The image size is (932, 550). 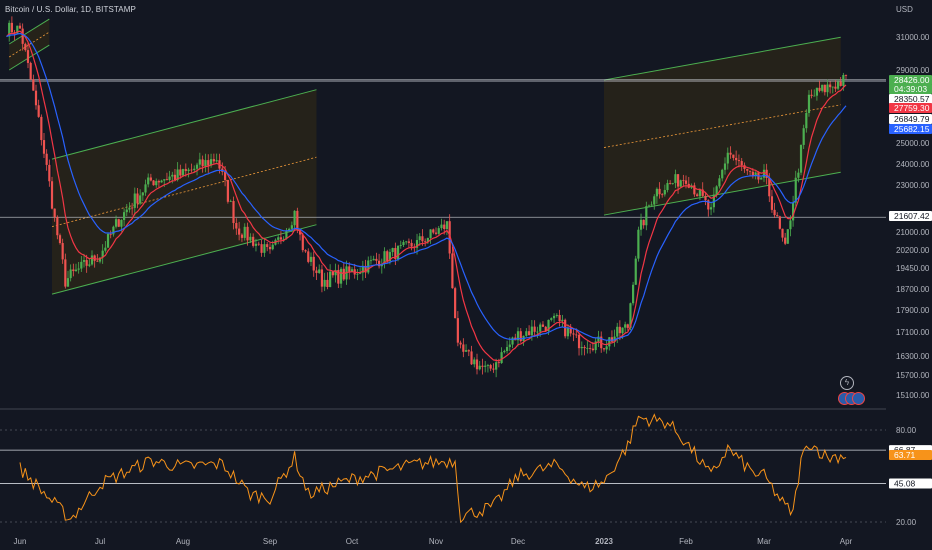 I want to click on us-flag-icon, so click(x=851, y=398).